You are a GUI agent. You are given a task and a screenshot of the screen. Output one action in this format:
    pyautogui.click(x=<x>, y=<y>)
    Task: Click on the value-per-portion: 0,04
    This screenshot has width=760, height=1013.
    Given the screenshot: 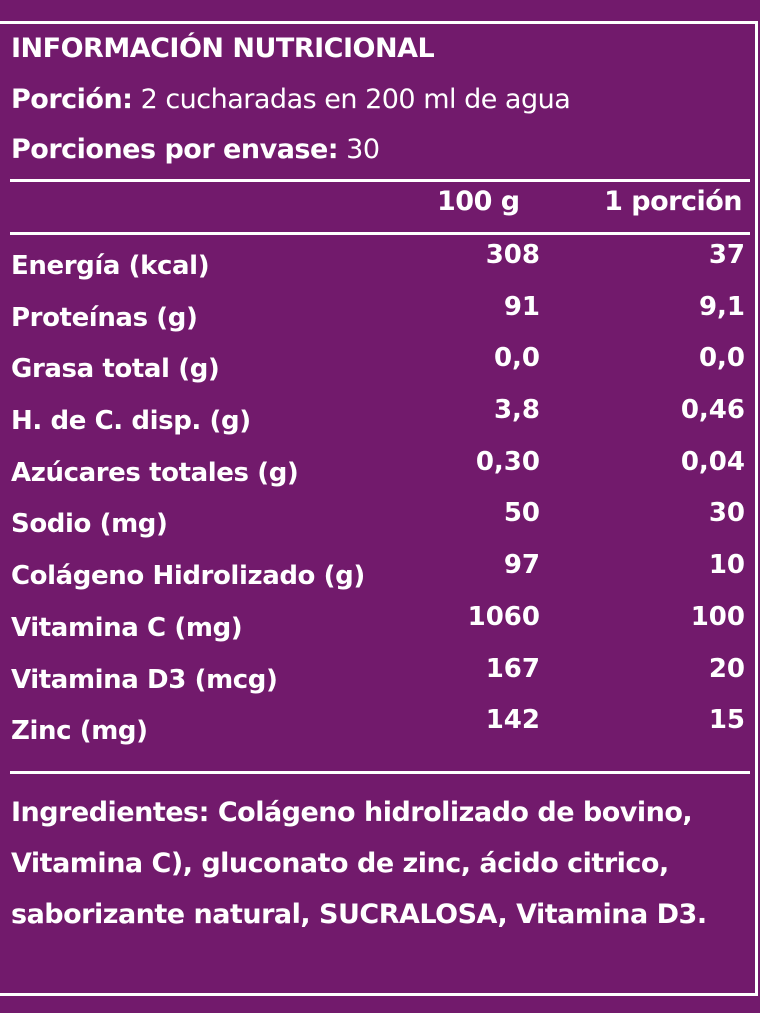 What is the action you would take?
    pyautogui.click(x=712, y=461)
    